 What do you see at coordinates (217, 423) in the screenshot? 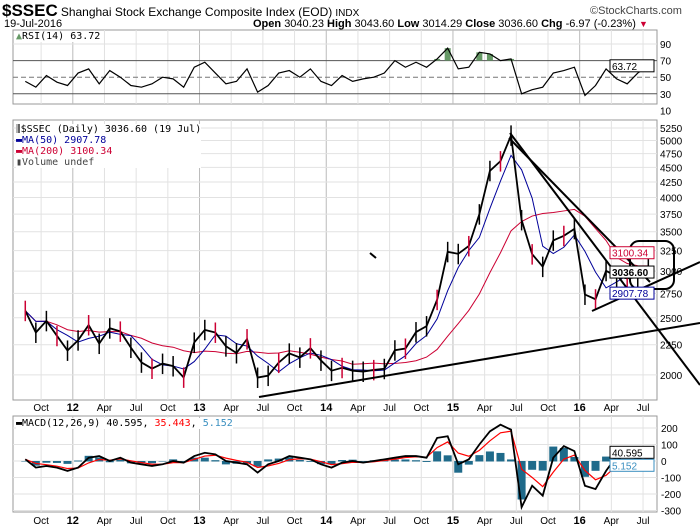
I see `hist-value: 5.152` at bounding box center [217, 423].